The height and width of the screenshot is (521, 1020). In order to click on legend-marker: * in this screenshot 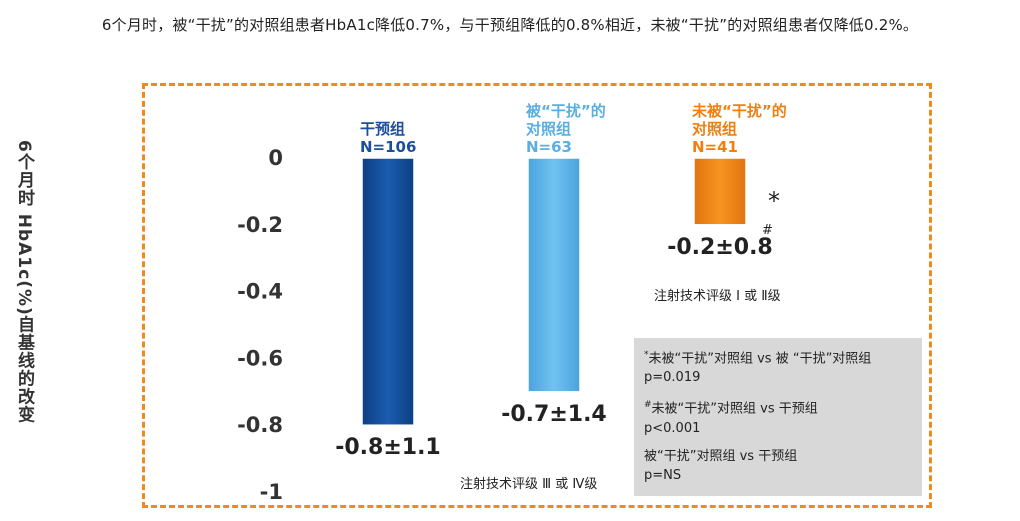, I will do `click(646, 355)`.